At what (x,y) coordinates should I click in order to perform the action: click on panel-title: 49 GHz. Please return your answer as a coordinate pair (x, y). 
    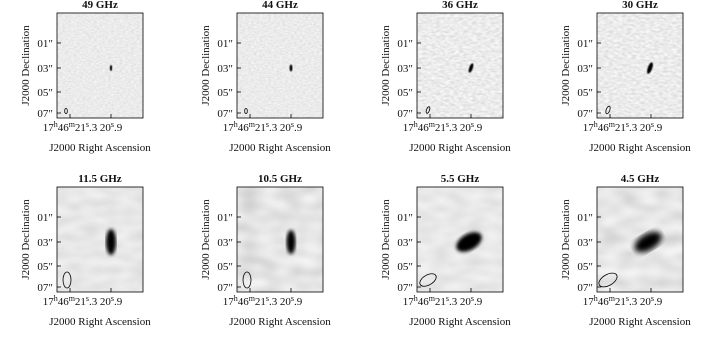
    Looking at the image, I should click on (100, 5).